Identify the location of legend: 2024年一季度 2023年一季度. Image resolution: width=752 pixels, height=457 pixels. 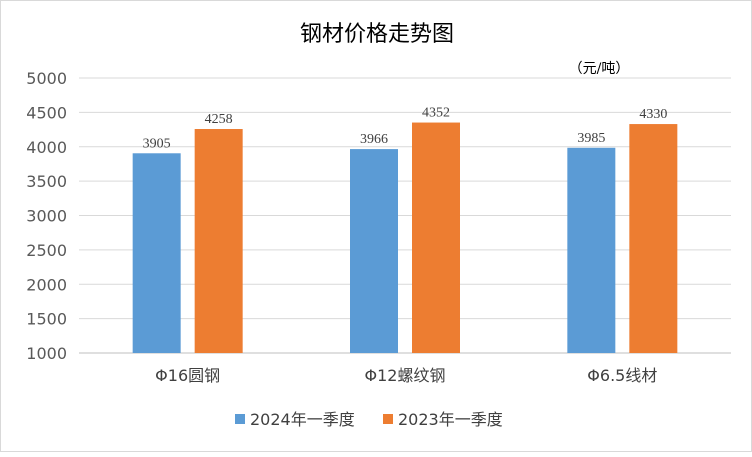
(369, 419).